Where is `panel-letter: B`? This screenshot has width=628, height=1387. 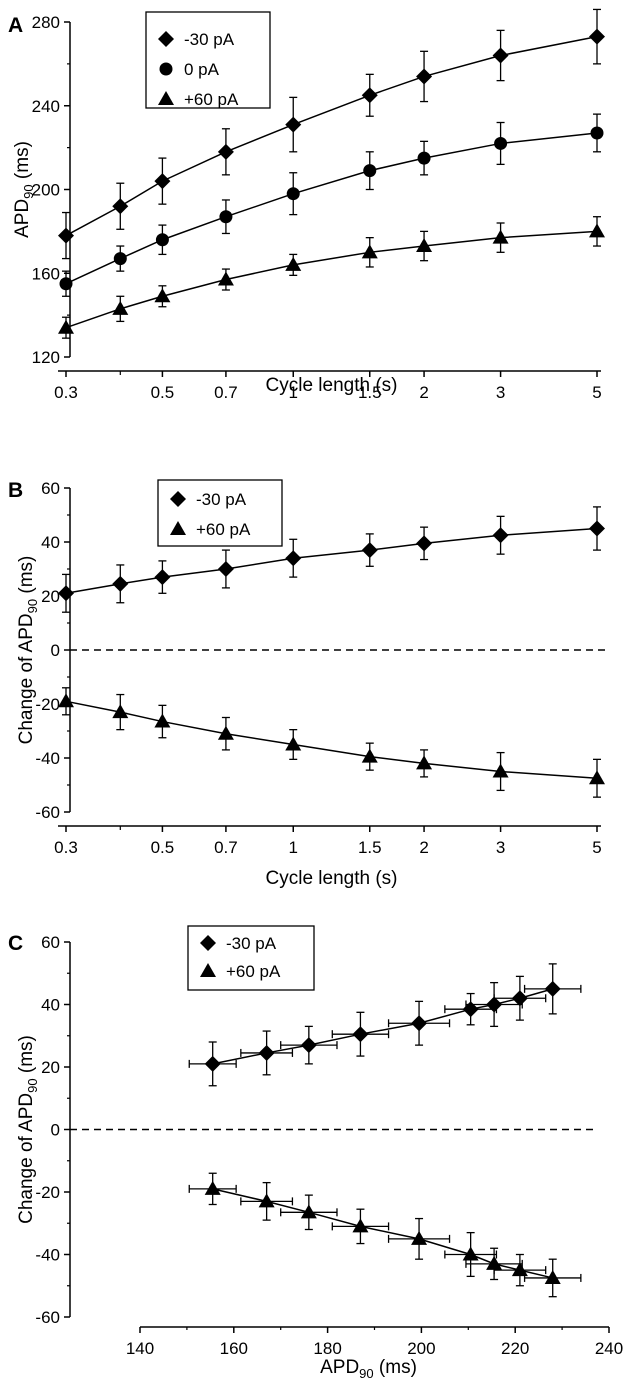 panel-letter: B is located at coordinates (15, 490).